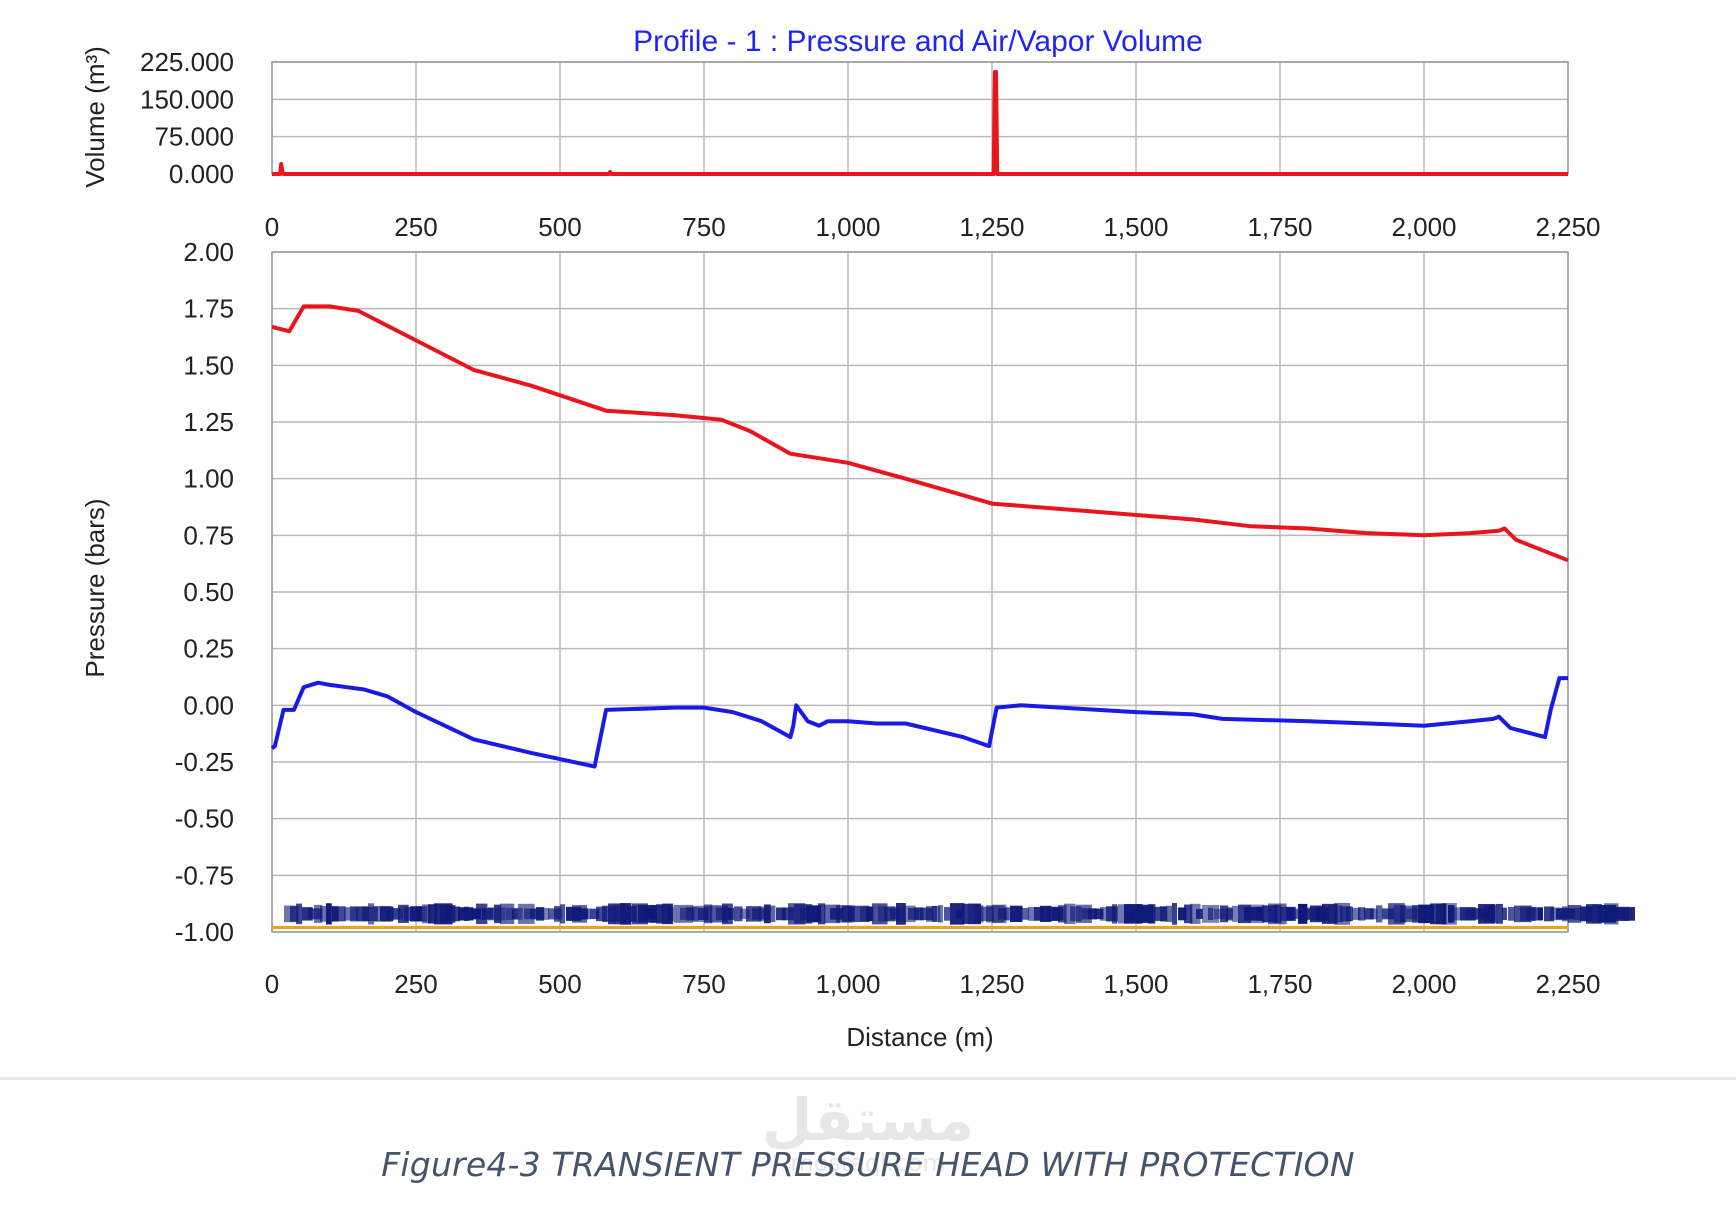  Describe the element at coordinates (933, 227) in the screenshot. I see `volume-x-ticks: 0 250 500 750 1,000 1,250 1,500 1,750 2,000 2,250` at that location.